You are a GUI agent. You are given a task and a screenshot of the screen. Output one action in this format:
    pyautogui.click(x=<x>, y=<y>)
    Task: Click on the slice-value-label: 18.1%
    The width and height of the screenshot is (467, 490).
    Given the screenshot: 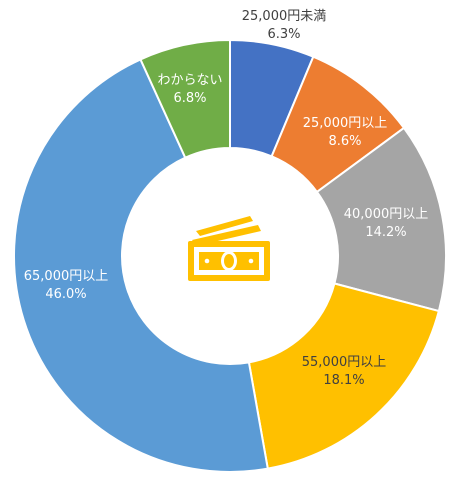 What is the action you would take?
    pyautogui.click(x=343, y=380)
    